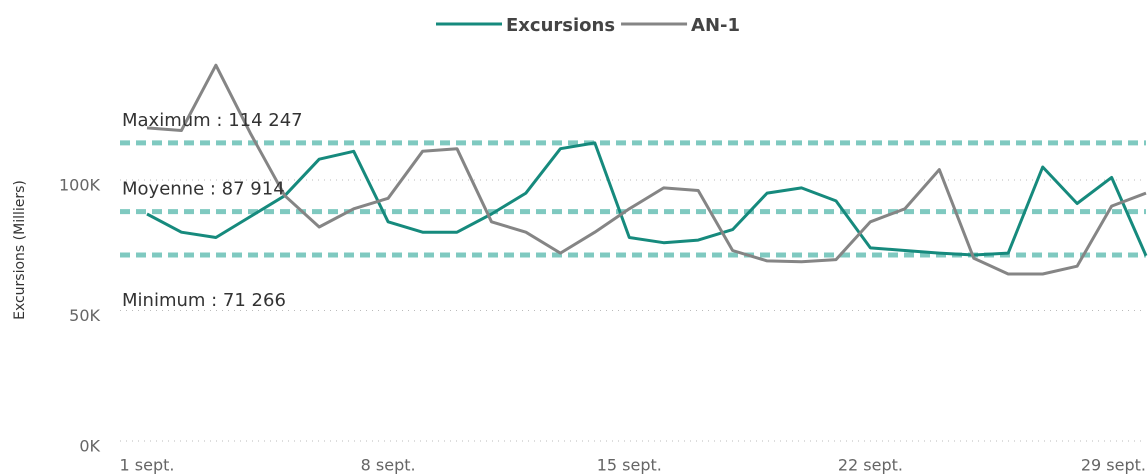  Describe the element at coordinates (89, 446) in the screenshot. I see `y-tick-label: 0K` at that location.